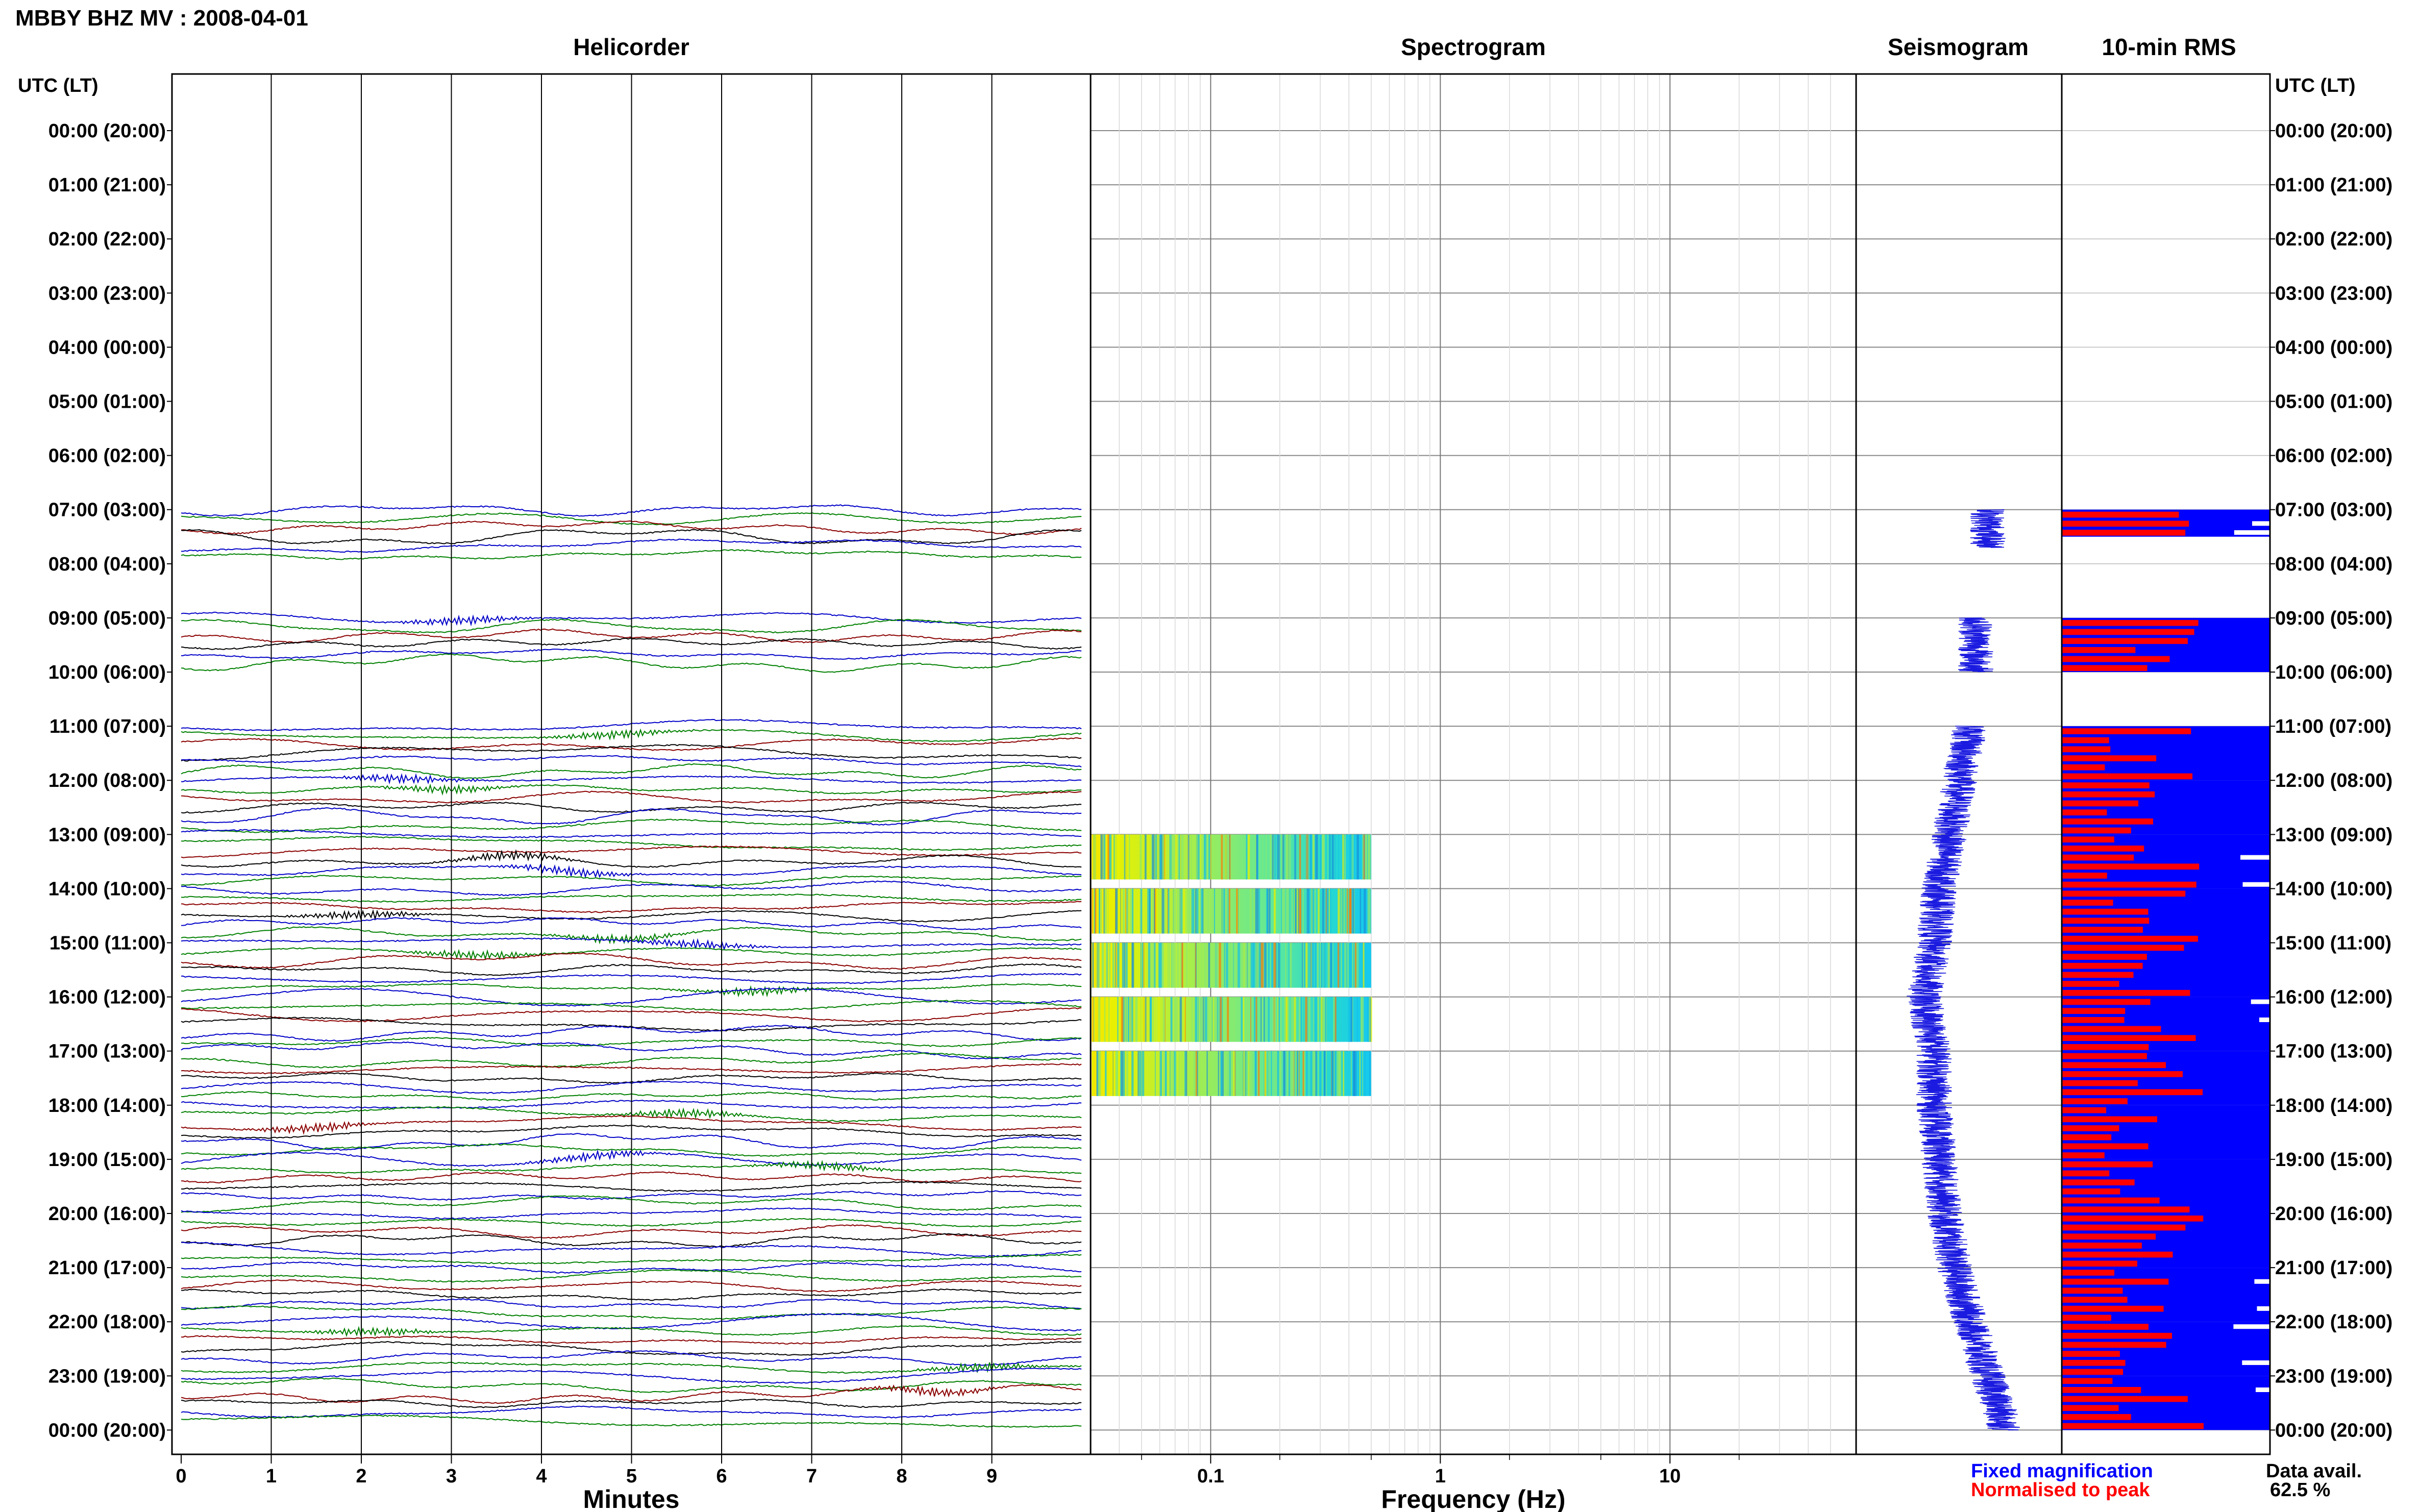  I want to click on helicorder-title: Helicorder, so click(631, 47).